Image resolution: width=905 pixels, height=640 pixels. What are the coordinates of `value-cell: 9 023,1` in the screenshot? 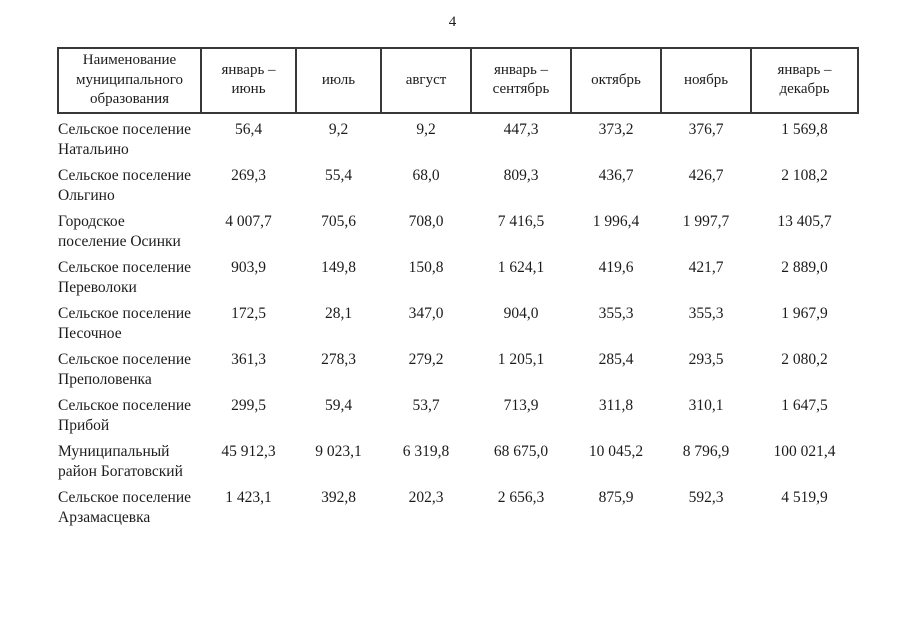 It's located at (338, 451).